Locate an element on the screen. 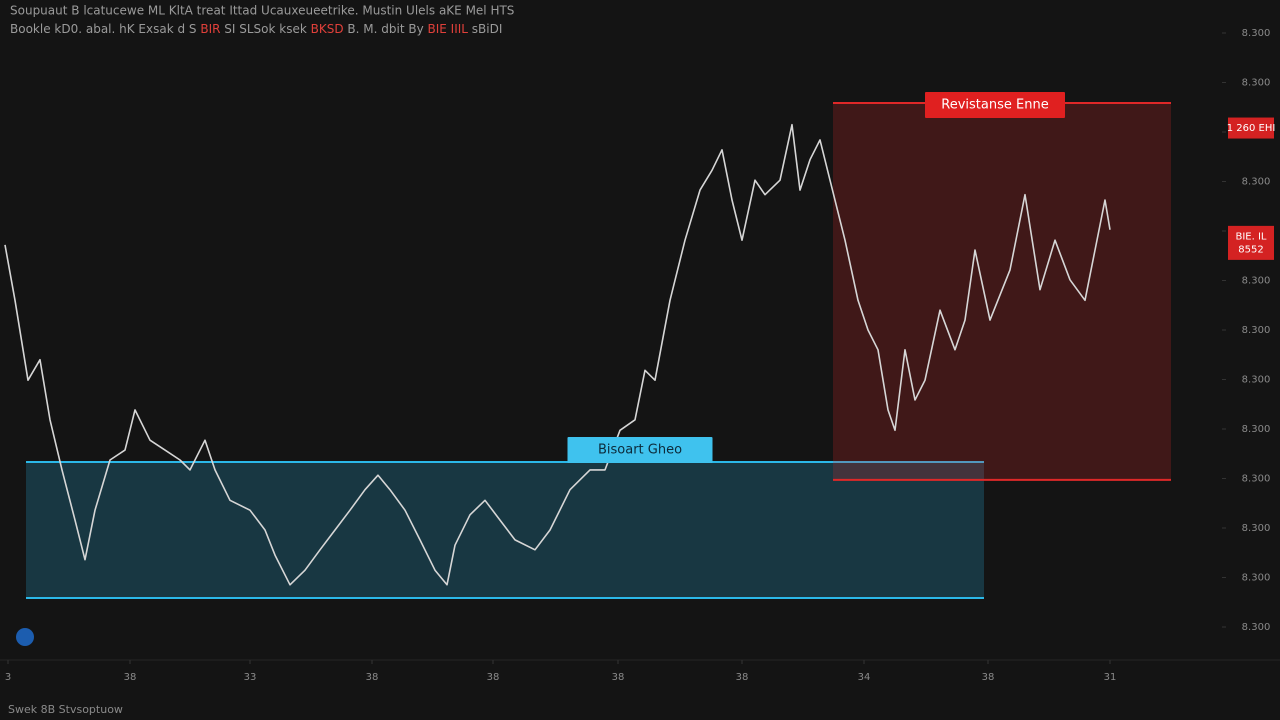  x-tick-label: 31 is located at coordinates (1110, 677).